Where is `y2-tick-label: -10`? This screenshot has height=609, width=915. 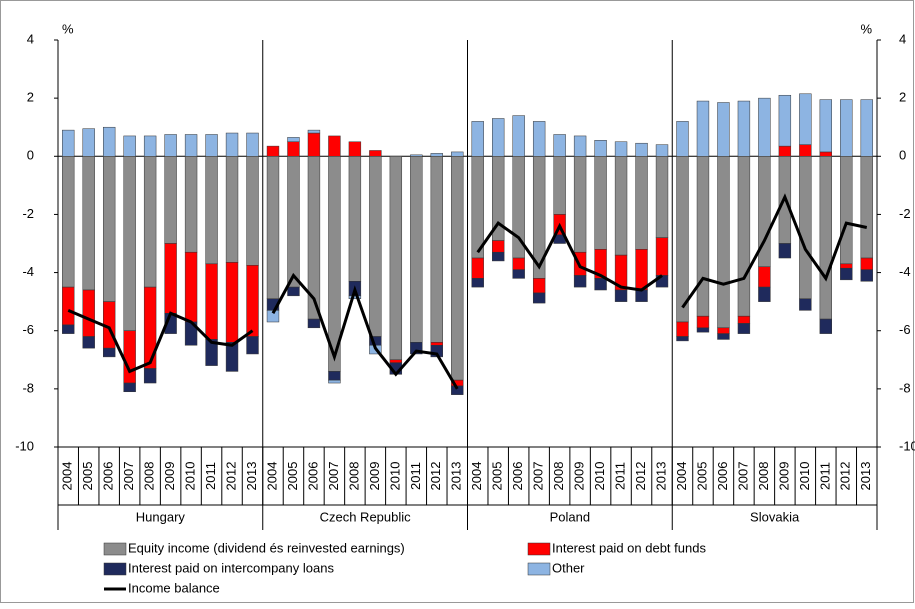 y2-tick-label: -10 is located at coordinates (907, 445).